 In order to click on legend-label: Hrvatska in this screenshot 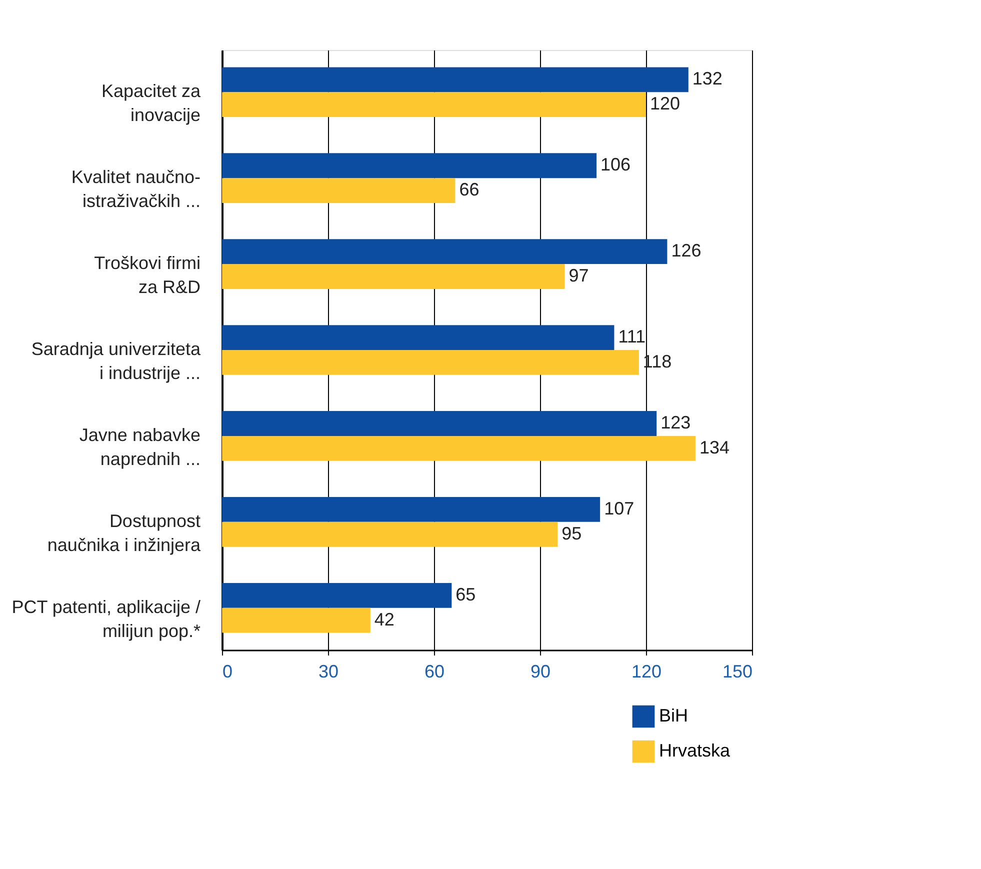, I will do `click(695, 750)`.